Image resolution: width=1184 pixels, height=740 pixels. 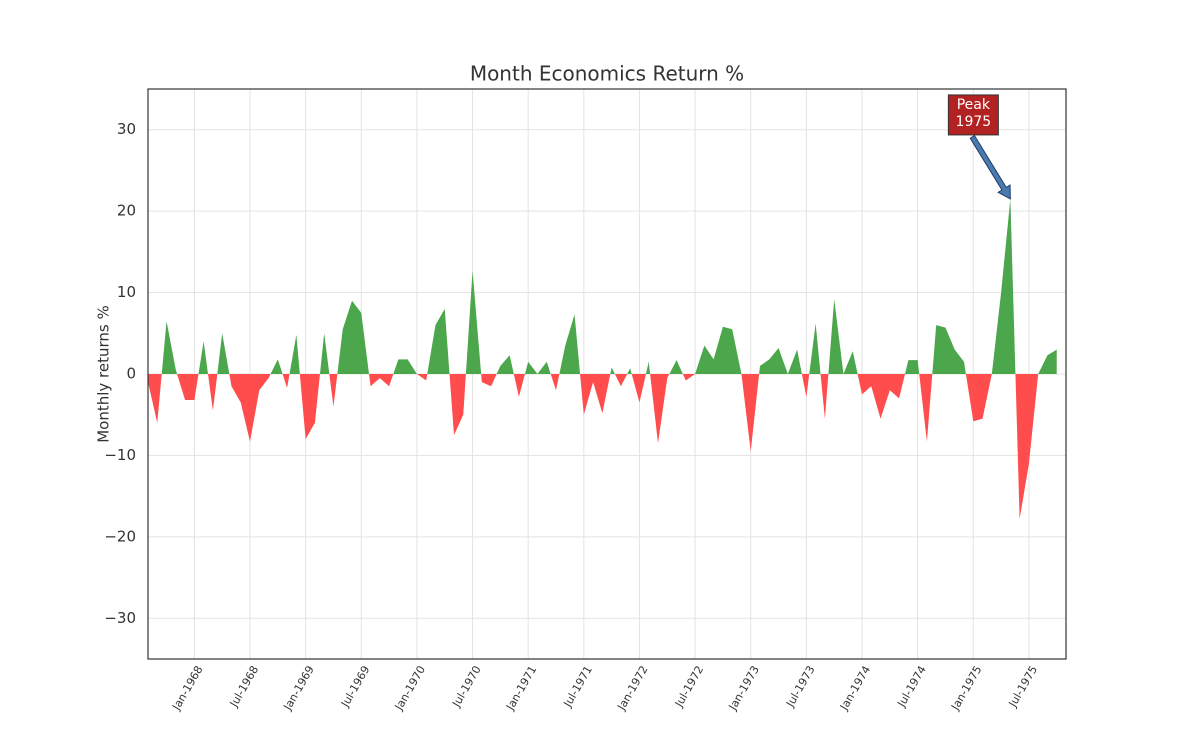 I want to click on x-tick-label: Jan-1970, so click(x=410, y=689).